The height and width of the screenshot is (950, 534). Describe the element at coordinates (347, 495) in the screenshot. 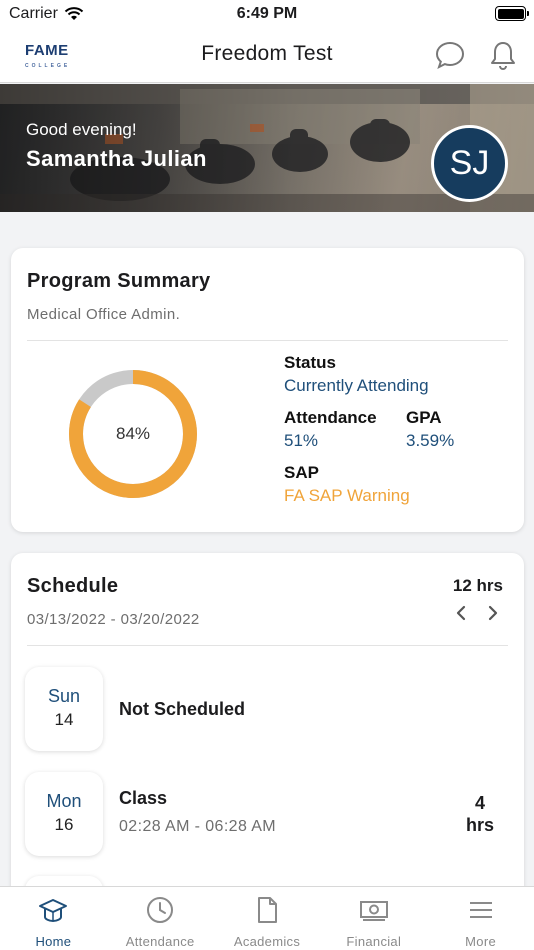

I see `sap-value: FA SAP Warning` at that location.